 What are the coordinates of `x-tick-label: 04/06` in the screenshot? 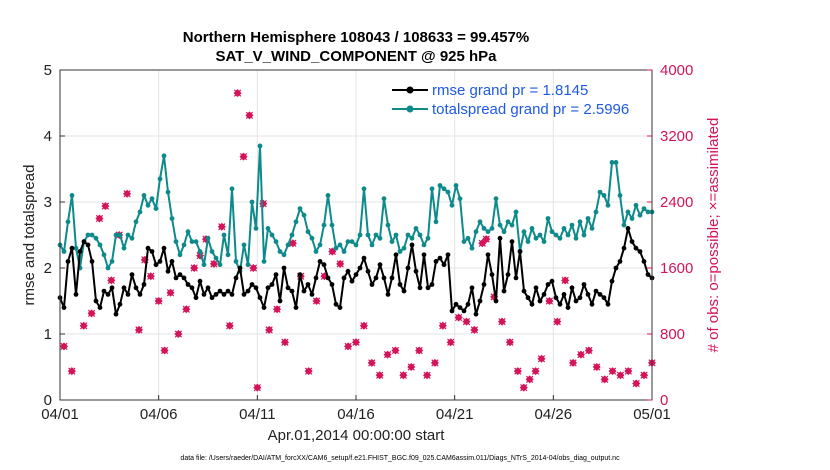 It's located at (159, 414).